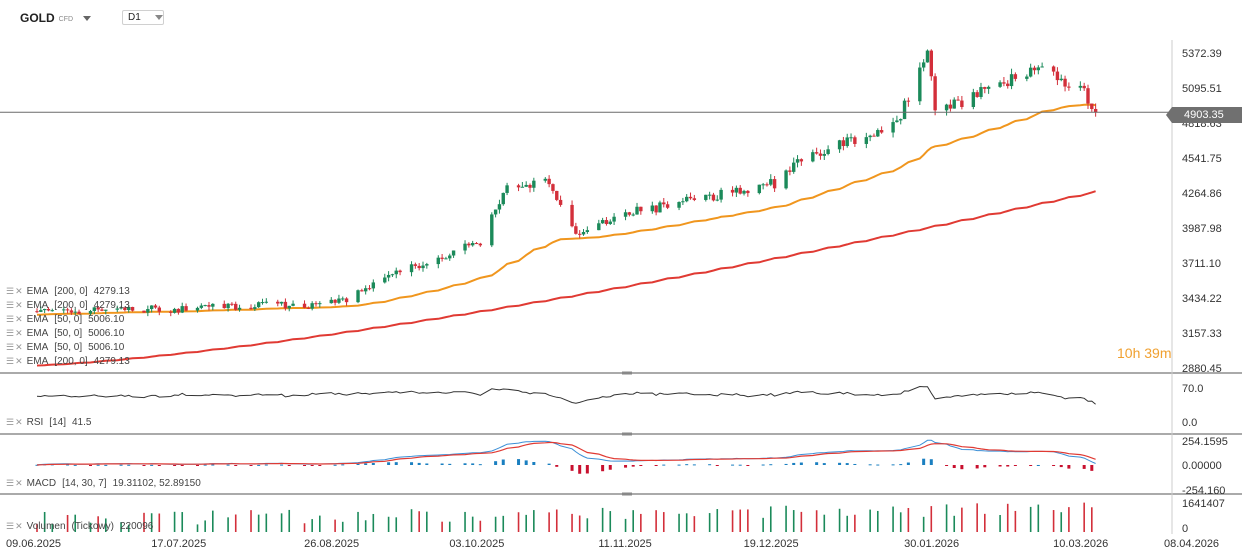 This screenshot has width=1242, height=559. I want to click on legend-name: EMA, so click(37, 319).